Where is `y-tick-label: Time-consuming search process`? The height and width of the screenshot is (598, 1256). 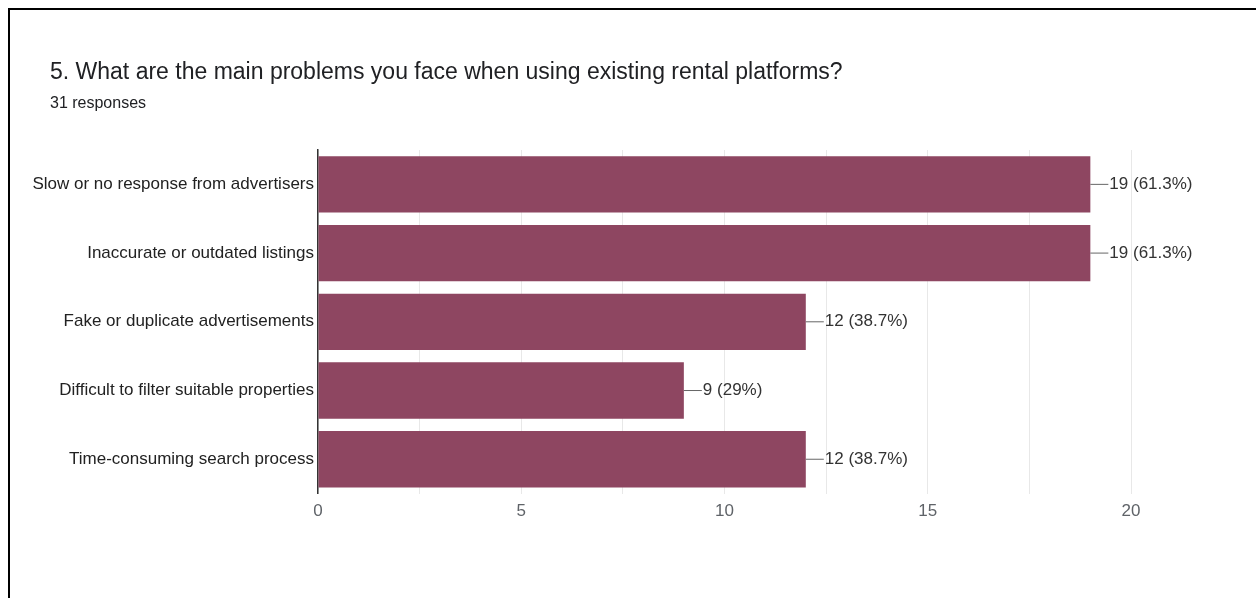 y-tick-label: Time-consuming search process is located at coordinates (191, 458).